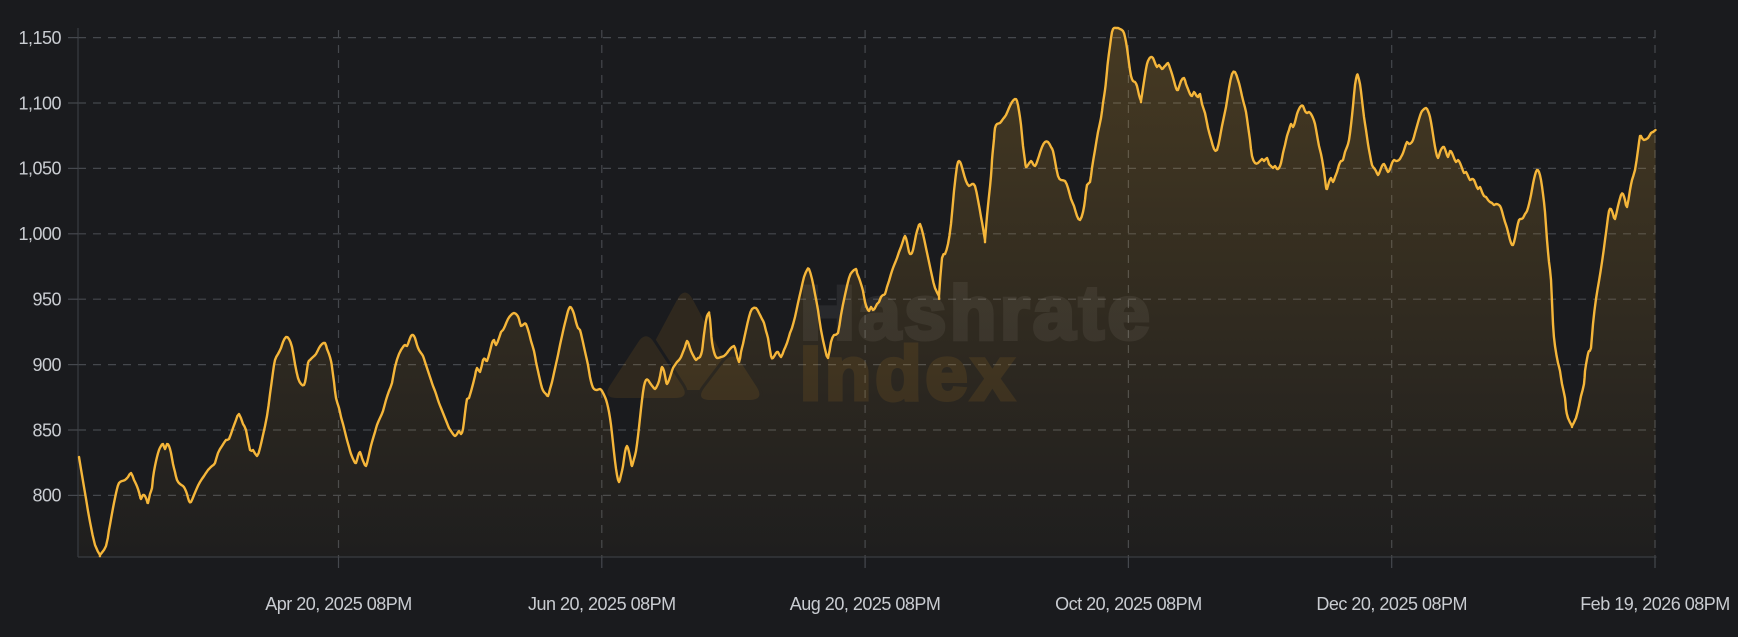 The image size is (1738, 637). What do you see at coordinates (39, 38) in the screenshot?
I see `svg-text: 1,150` at bounding box center [39, 38].